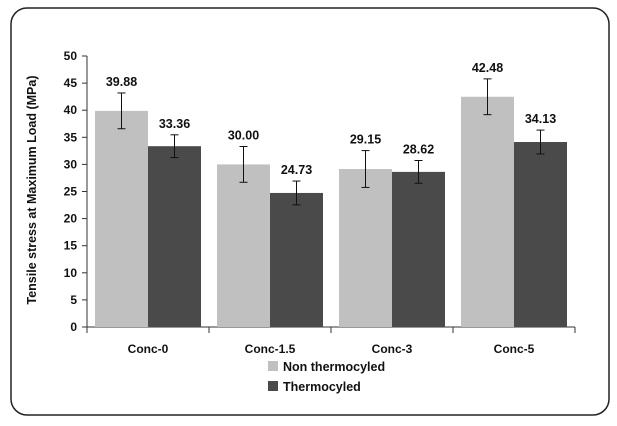  What do you see at coordinates (326, 377) in the screenshot?
I see `legend: Non thermocyled Thermocyled` at bounding box center [326, 377].